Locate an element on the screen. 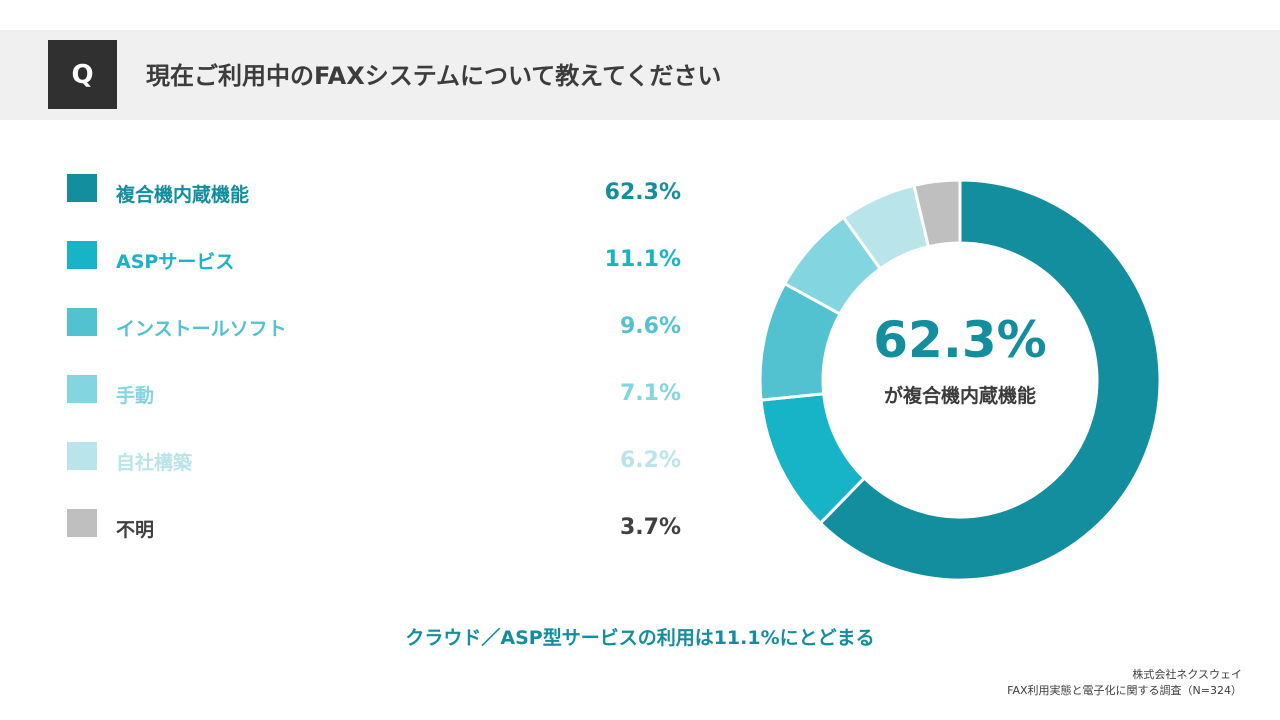 This screenshot has width=1280, height=720. question-header-bar is located at coordinates (640, 75).